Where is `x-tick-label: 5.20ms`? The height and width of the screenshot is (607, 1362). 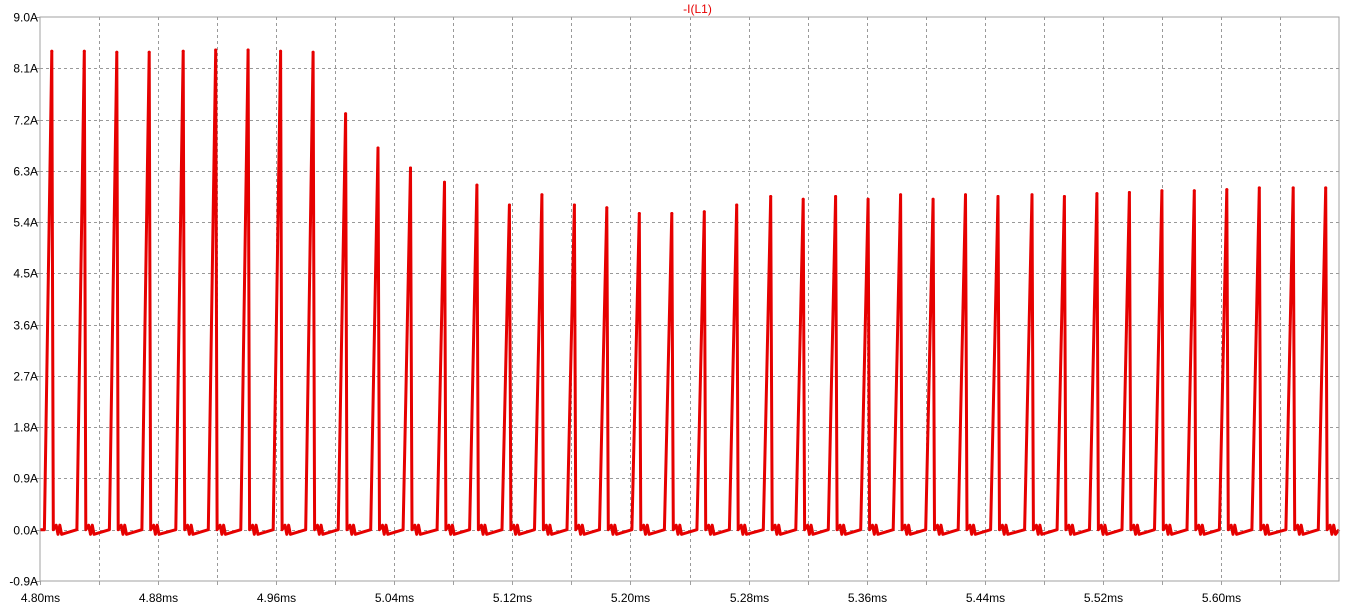
x-tick-label: 5.20ms is located at coordinates (630, 598).